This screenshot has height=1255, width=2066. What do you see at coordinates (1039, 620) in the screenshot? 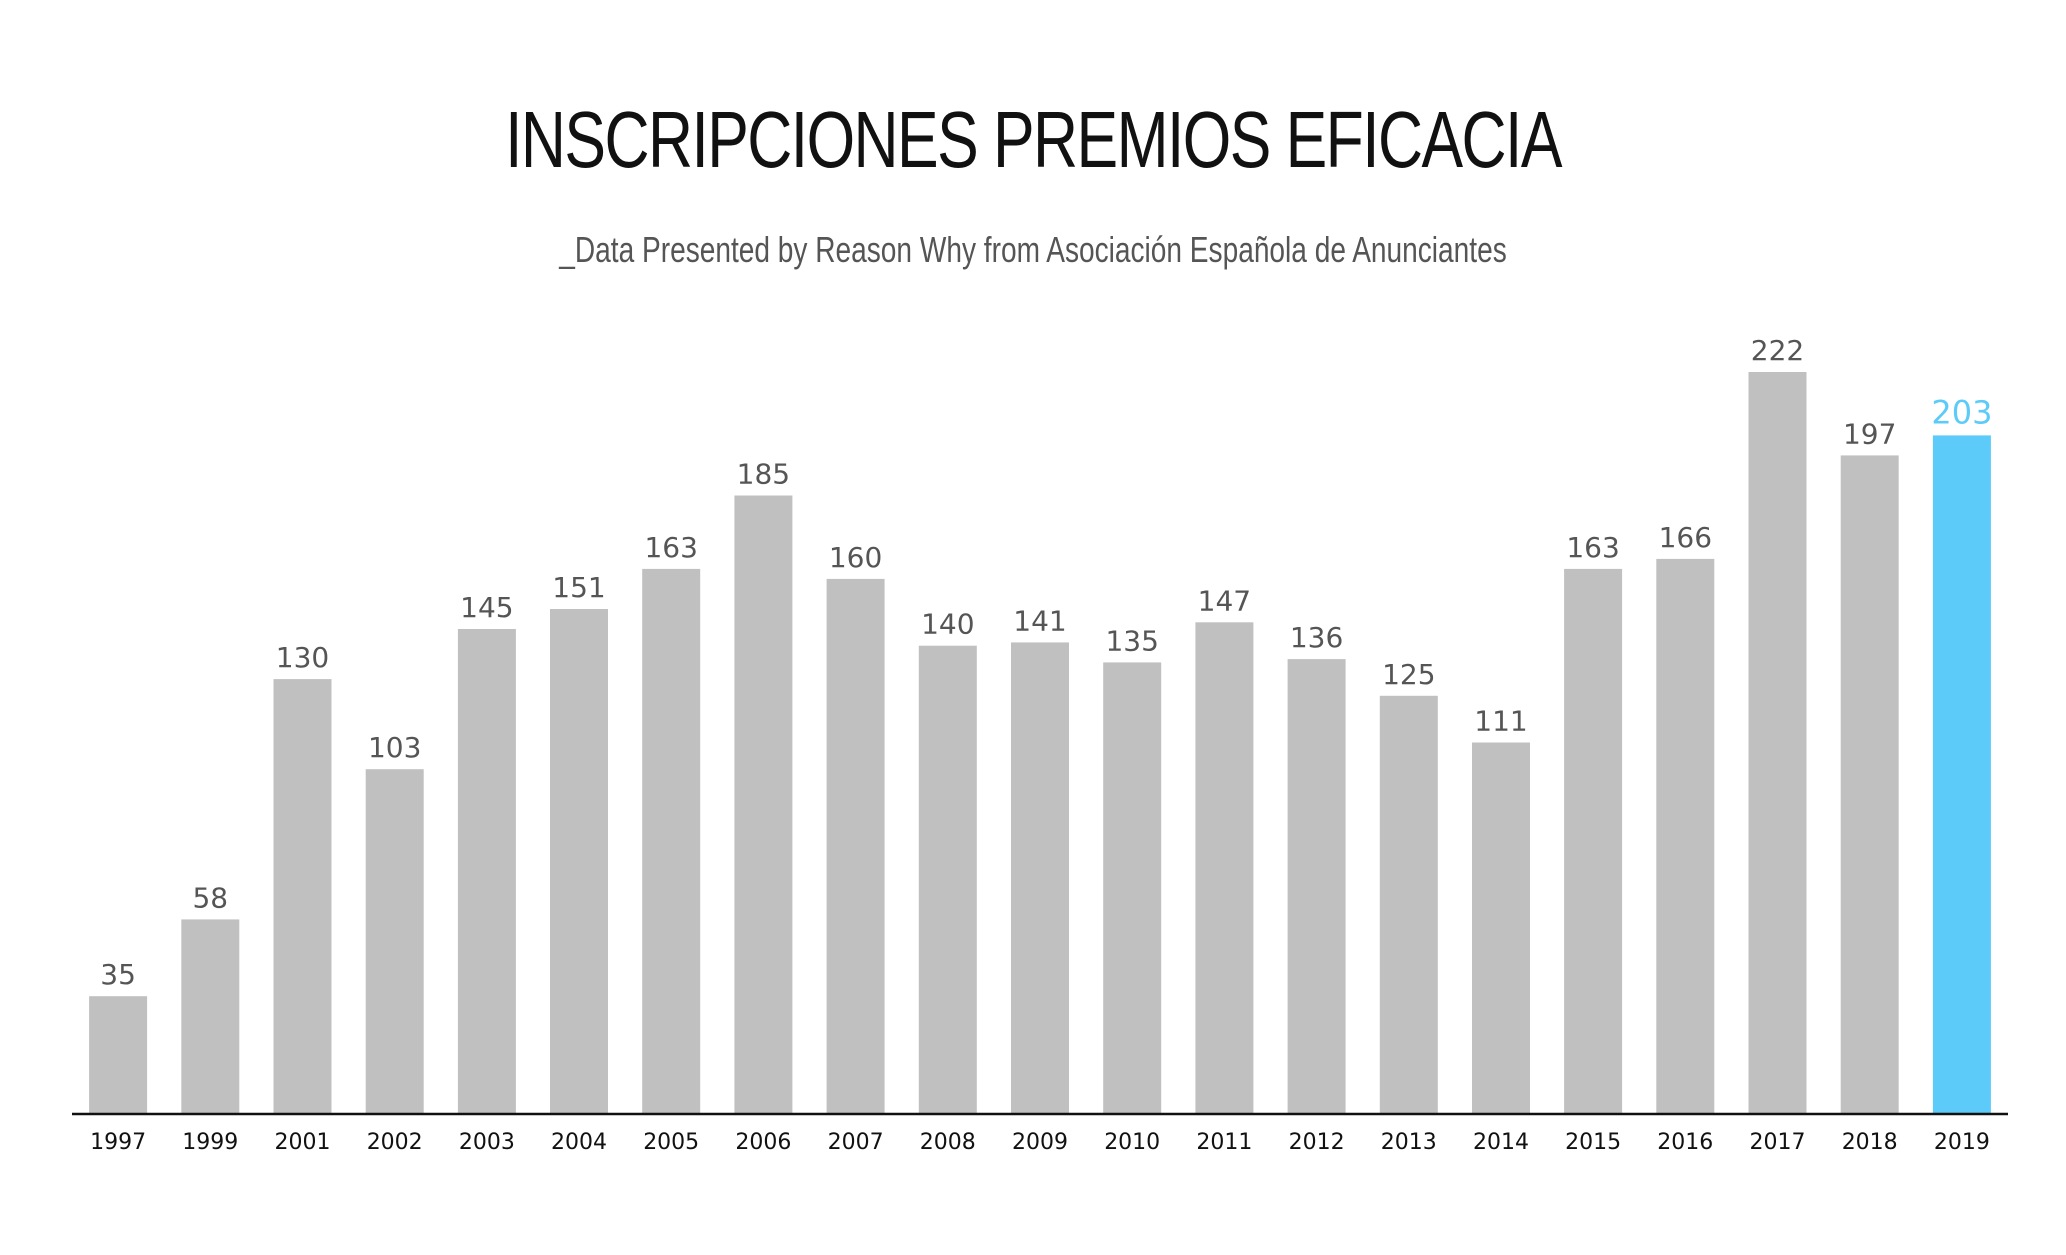
I see `value-label-2009: 141` at bounding box center [1039, 620].